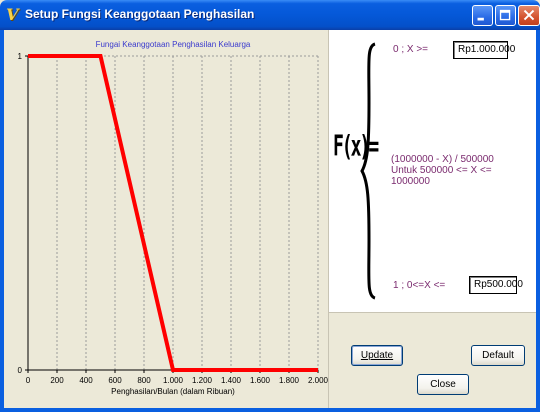  Describe the element at coordinates (289, 380) in the screenshot. I see `x-tick-label: 1.800` at that location.